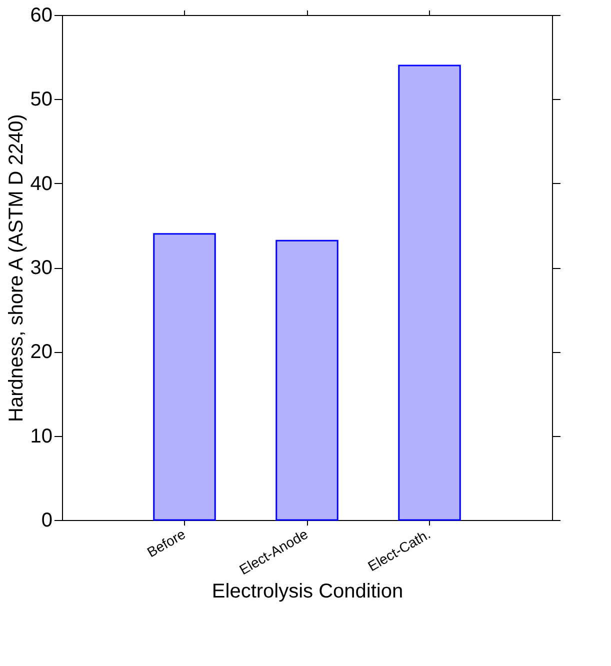 The image size is (611, 666). What do you see at coordinates (41, 268) in the screenshot?
I see `y-tick-label: 30` at bounding box center [41, 268].